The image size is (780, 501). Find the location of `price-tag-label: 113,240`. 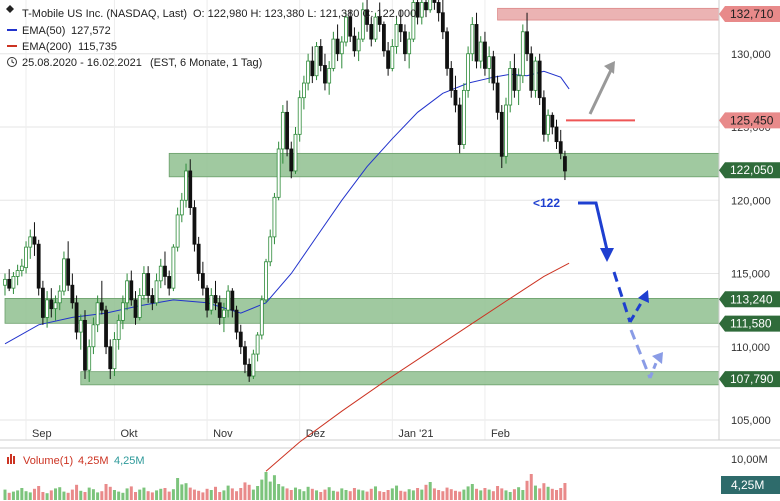

price-tag-label: 113,240 is located at coordinates (751, 299).